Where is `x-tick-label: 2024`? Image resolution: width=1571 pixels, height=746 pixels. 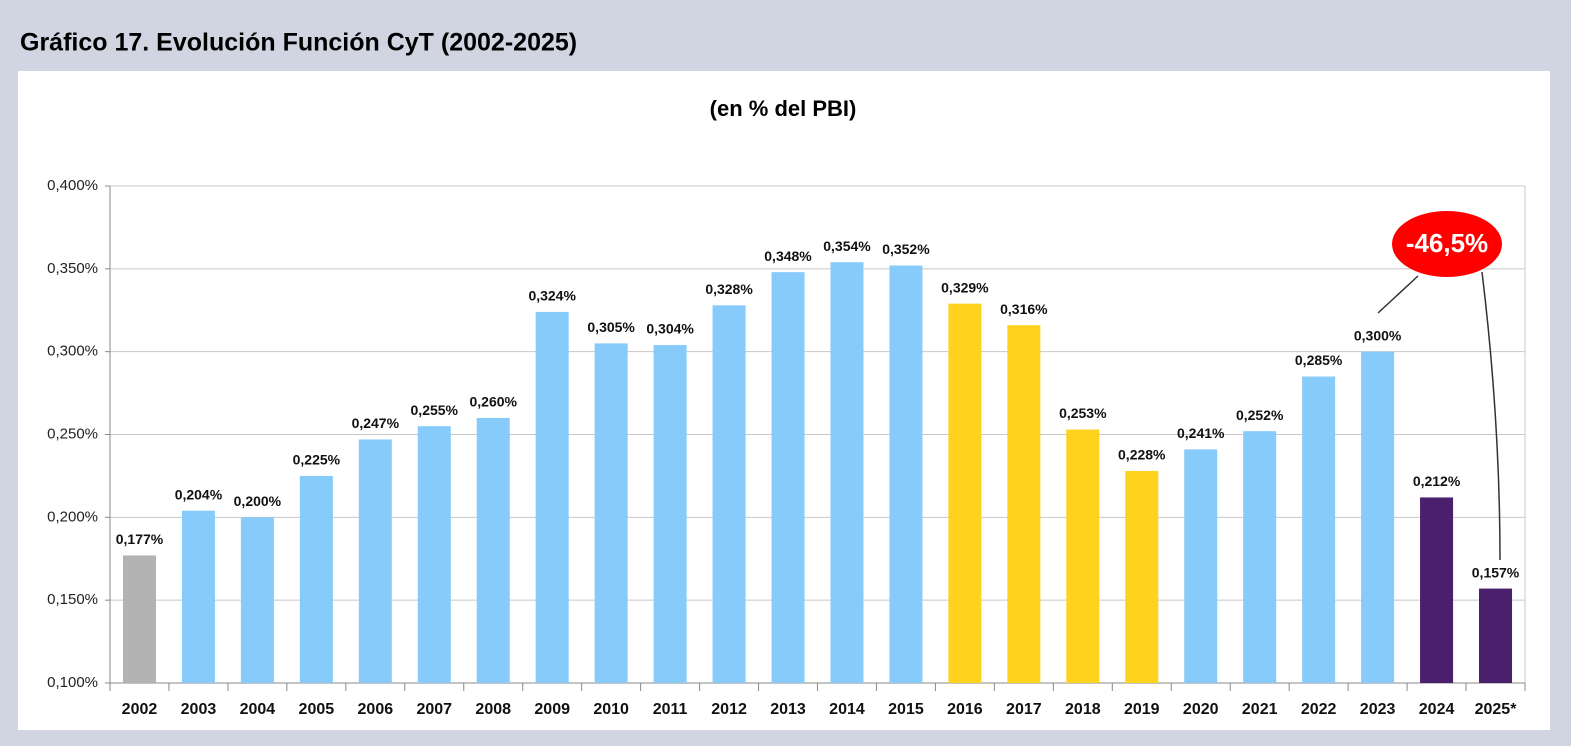 x-tick-label: 2024 is located at coordinates (1437, 709).